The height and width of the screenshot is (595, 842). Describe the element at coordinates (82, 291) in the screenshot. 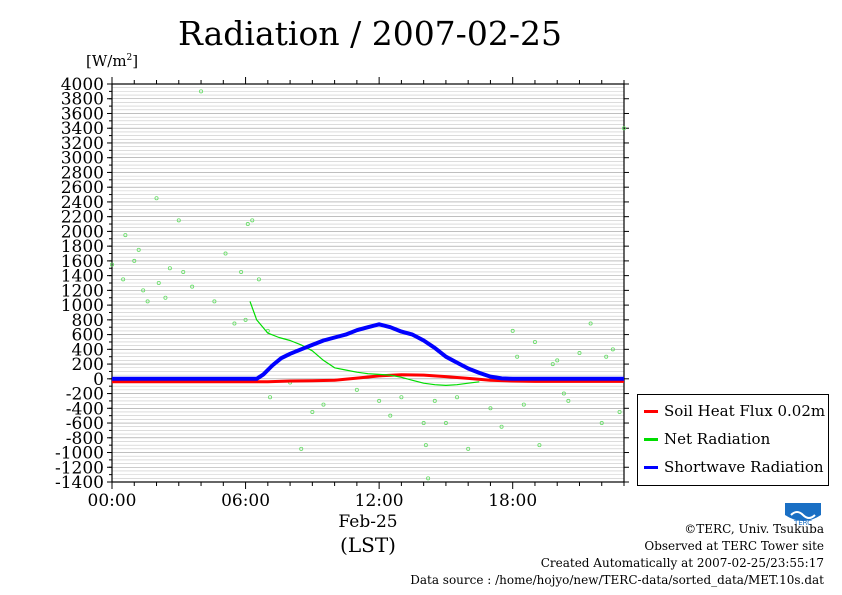

I see `y-tick-label: 1200` at that location.